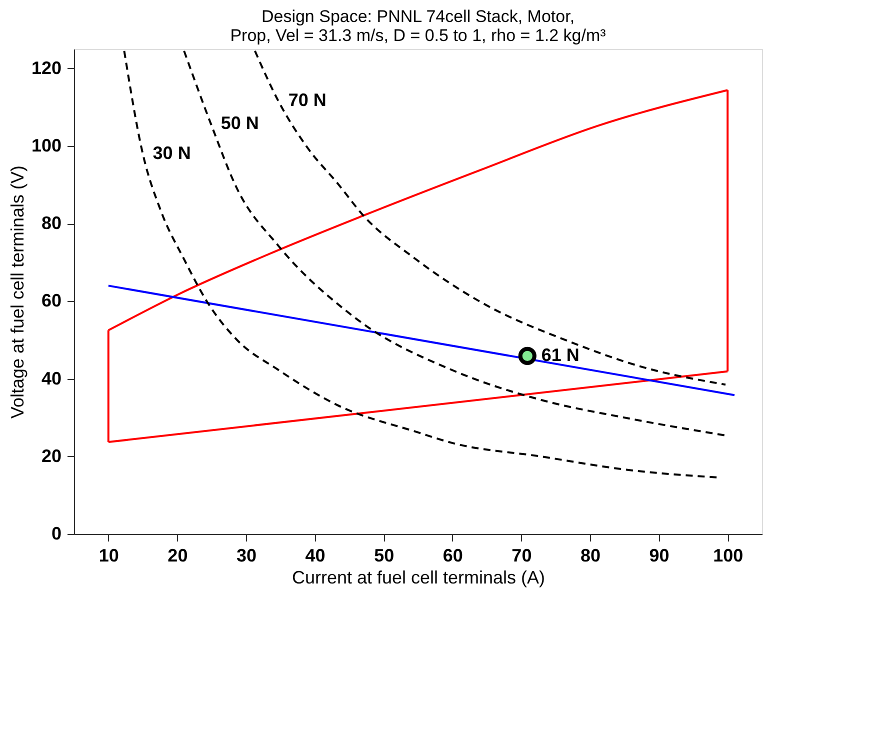 The height and width of the screenshot is (745, 870). Describe the element at coordinates (315, 556) in the screenshot. I see `x-tick-label: 40` at that location.